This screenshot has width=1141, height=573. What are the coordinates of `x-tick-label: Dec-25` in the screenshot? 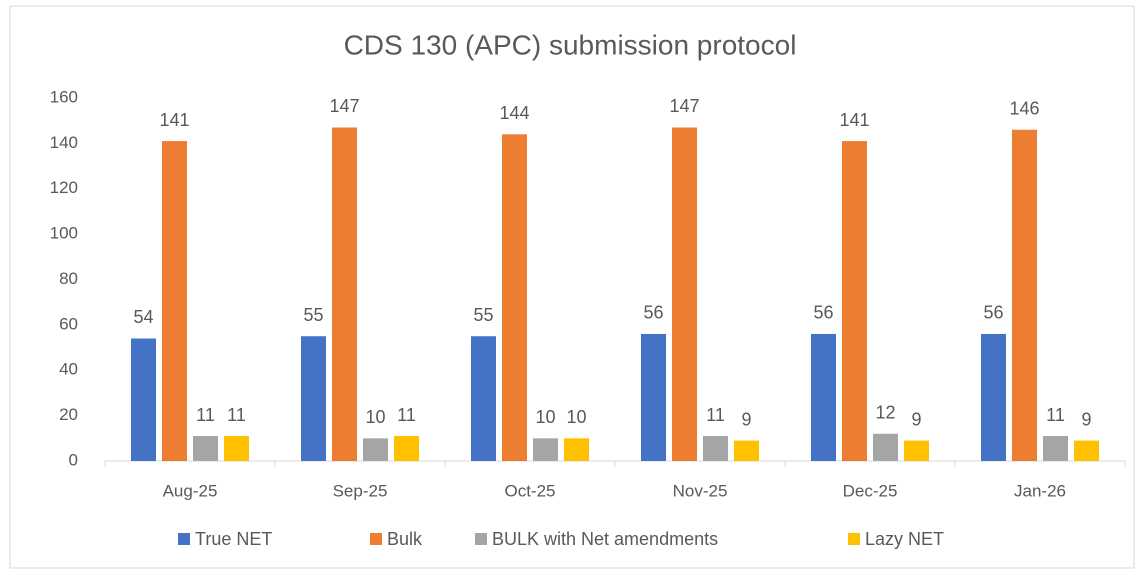 It's located at (870, 490).